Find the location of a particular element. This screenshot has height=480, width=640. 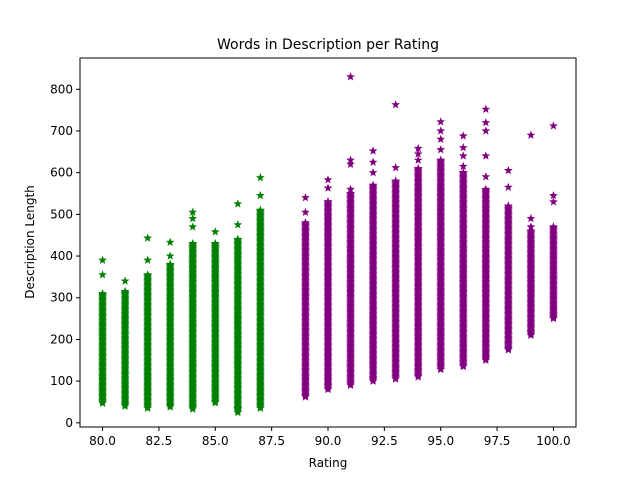

y-tick-label: 600 is located at coordinates (61, 173).